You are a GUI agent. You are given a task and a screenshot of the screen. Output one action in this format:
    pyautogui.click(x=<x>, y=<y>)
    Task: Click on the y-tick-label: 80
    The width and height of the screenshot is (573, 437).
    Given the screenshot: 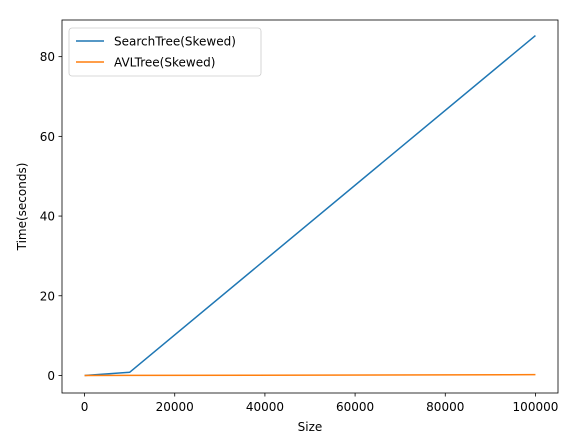 What is the action you would take?
    pyautogui.click(x=47, y=57)
    